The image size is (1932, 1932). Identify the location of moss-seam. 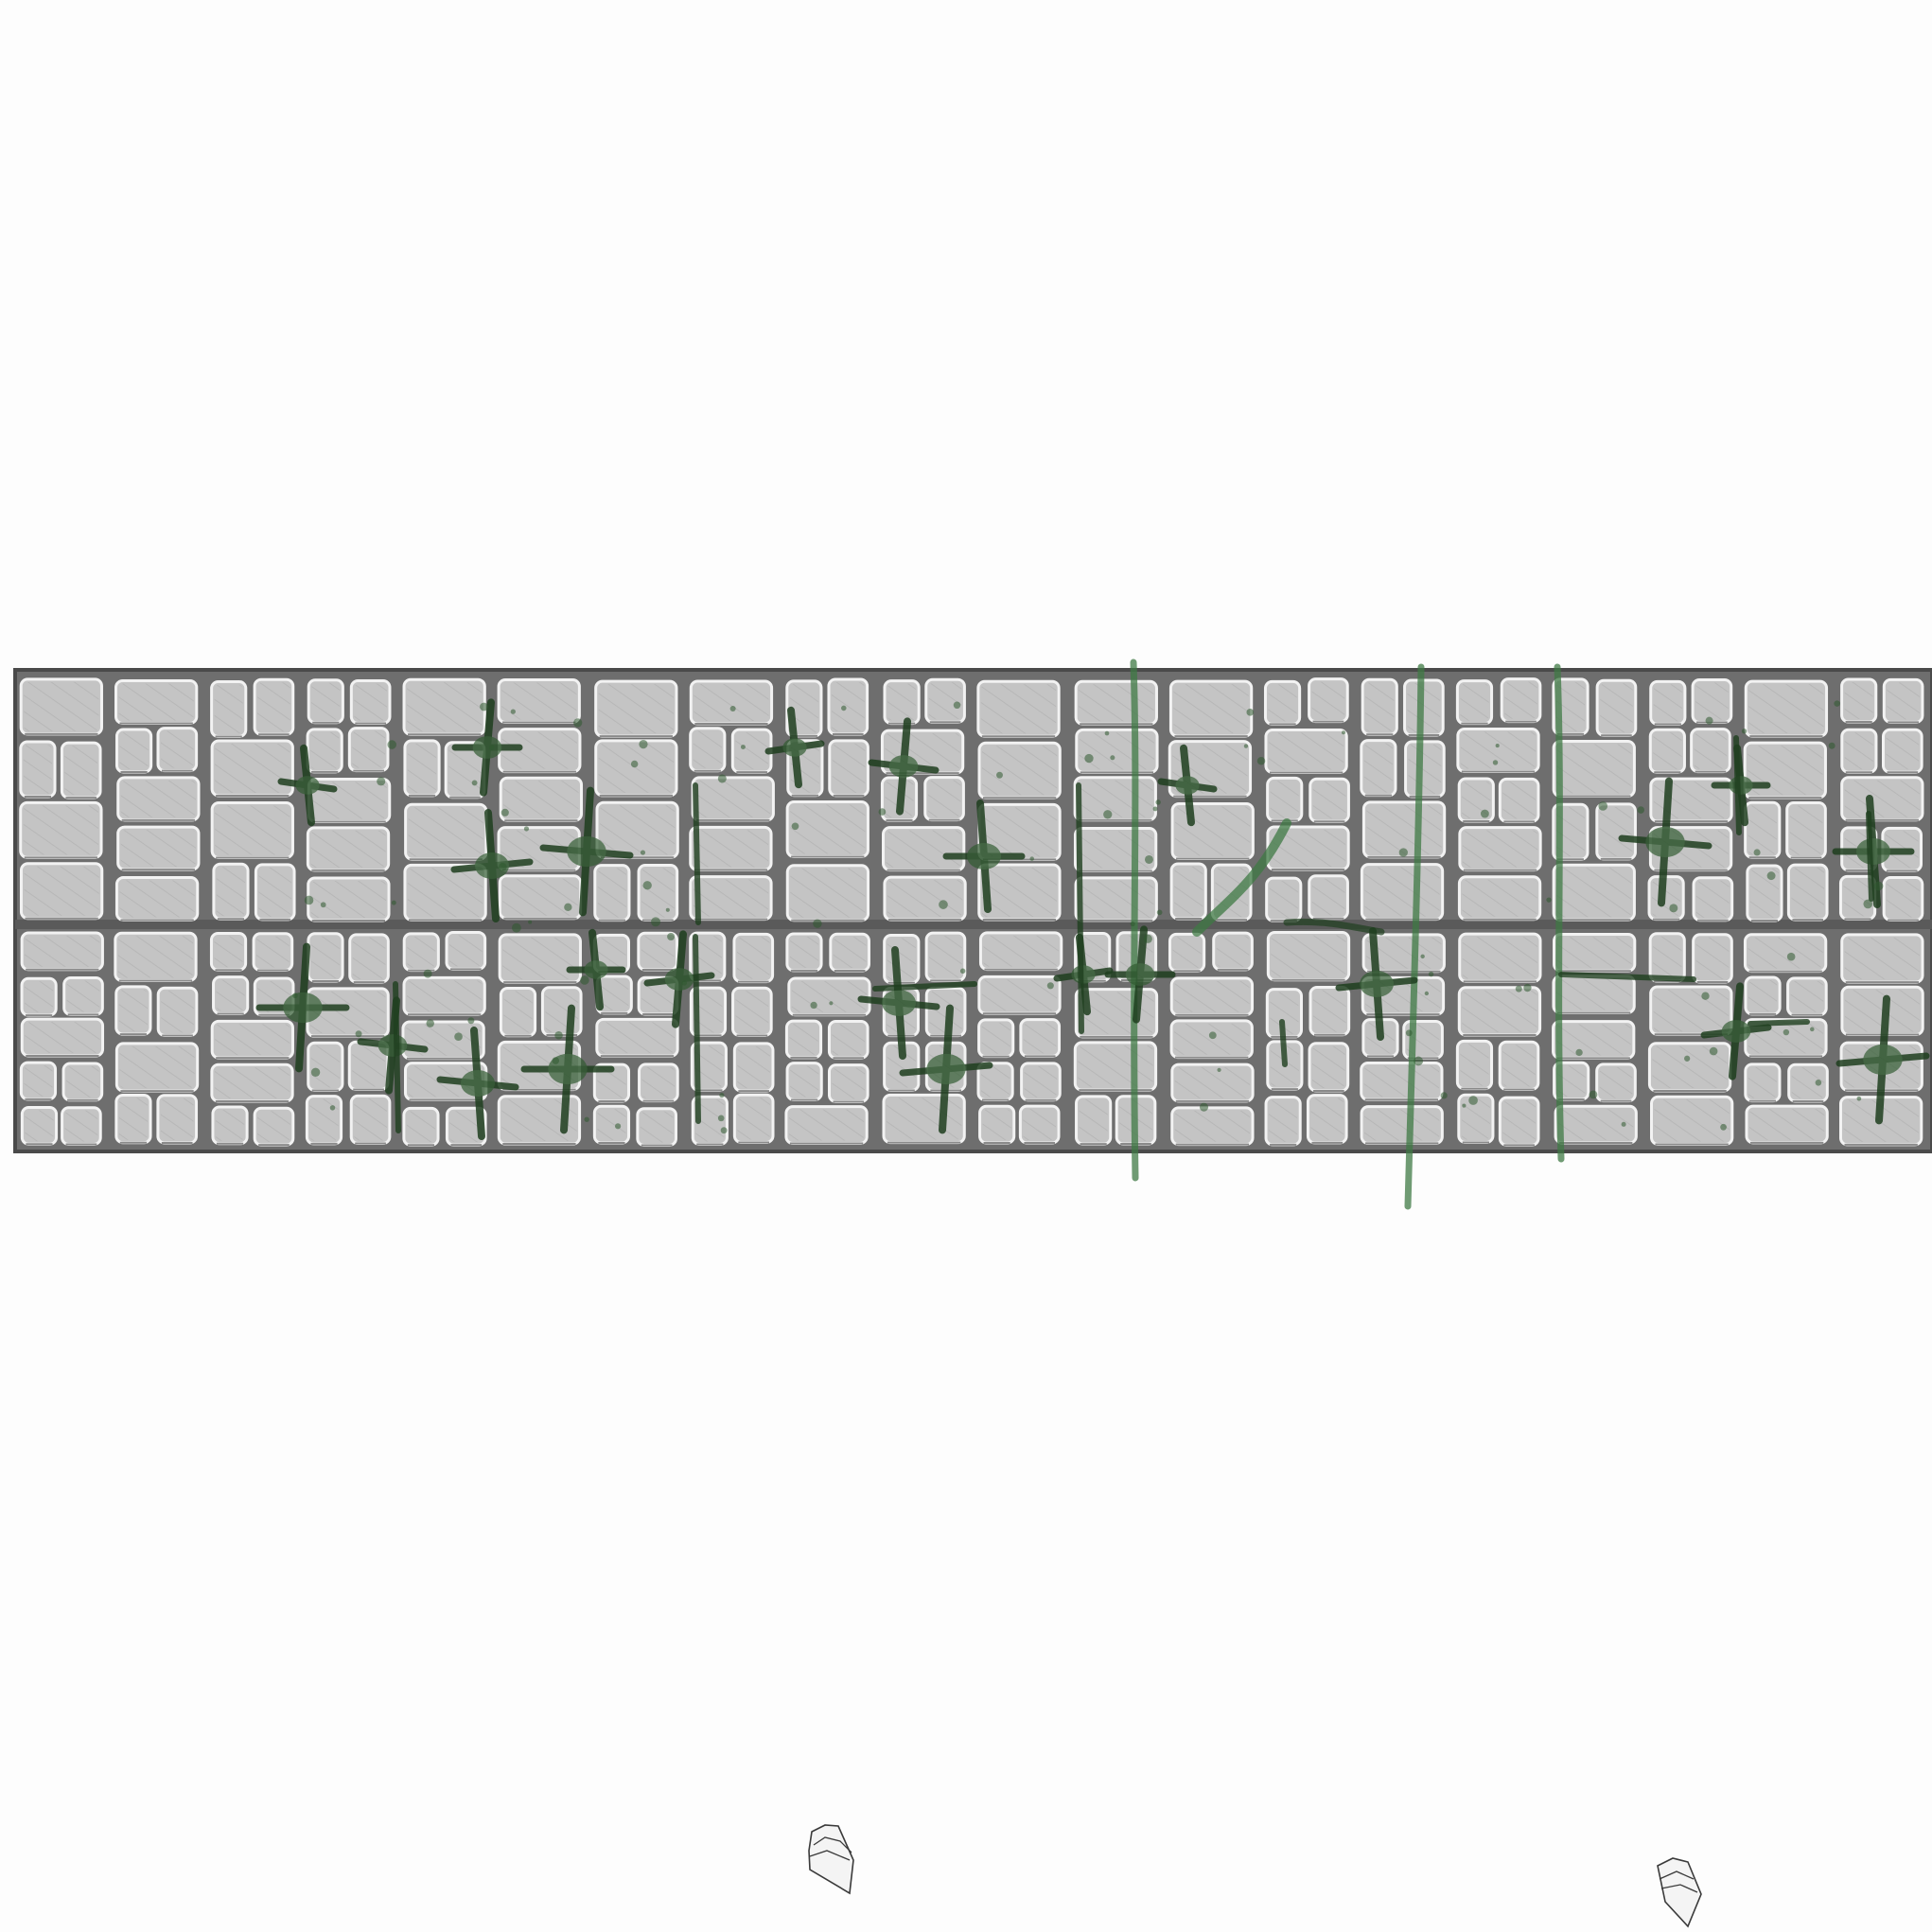
(1737, 785).